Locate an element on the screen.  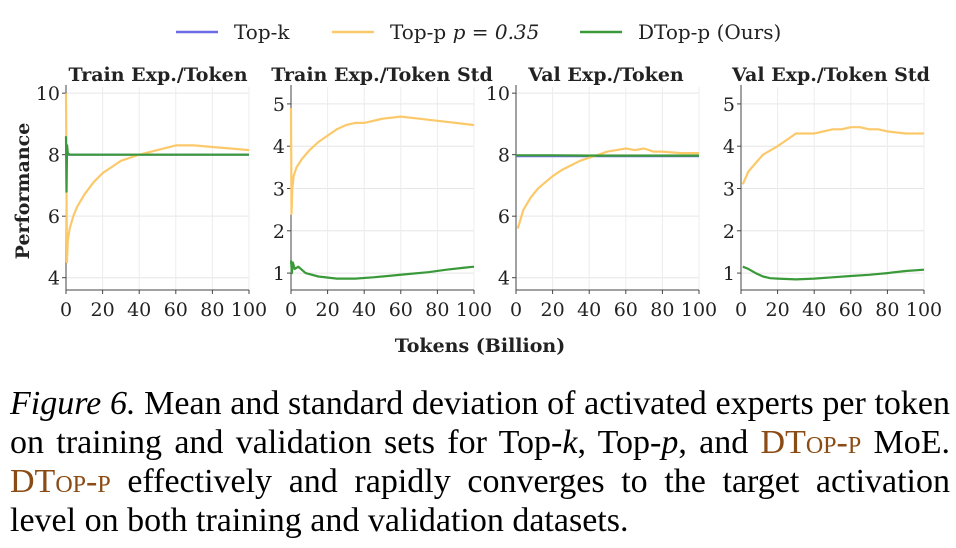
panel-val-exp-token-std: Val Exp./Token Std 1 2 3 4 5 0 20 40 60 80 100 is located at coordinates (832, 192).